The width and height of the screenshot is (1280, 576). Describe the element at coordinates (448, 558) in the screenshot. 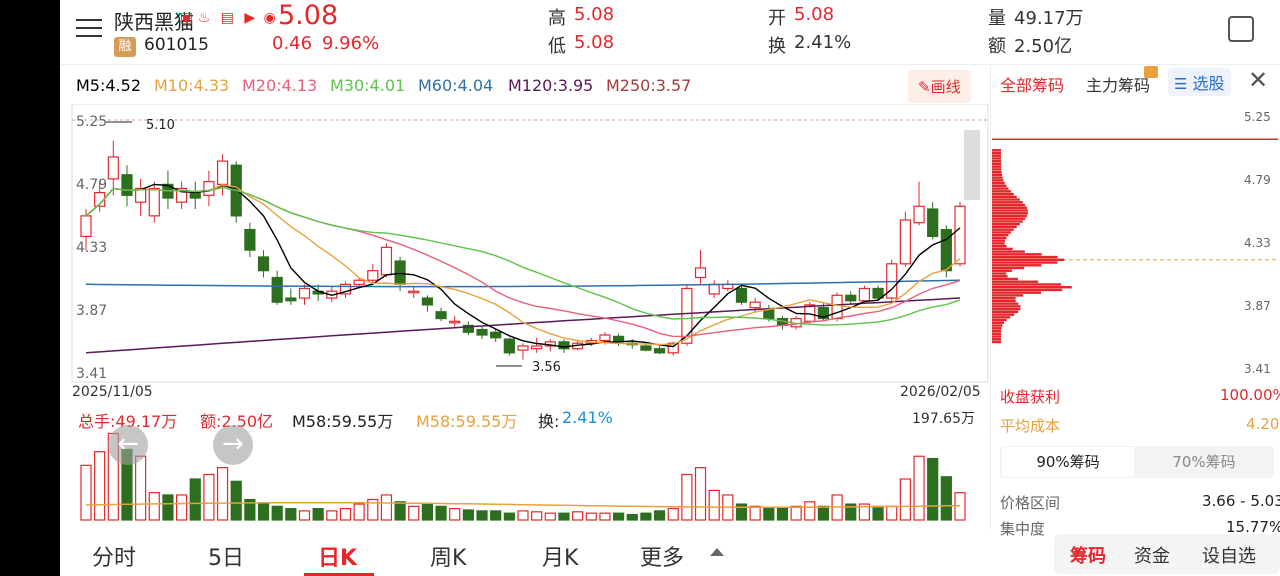

I see `tab-weekly-k: 周K` at that location.